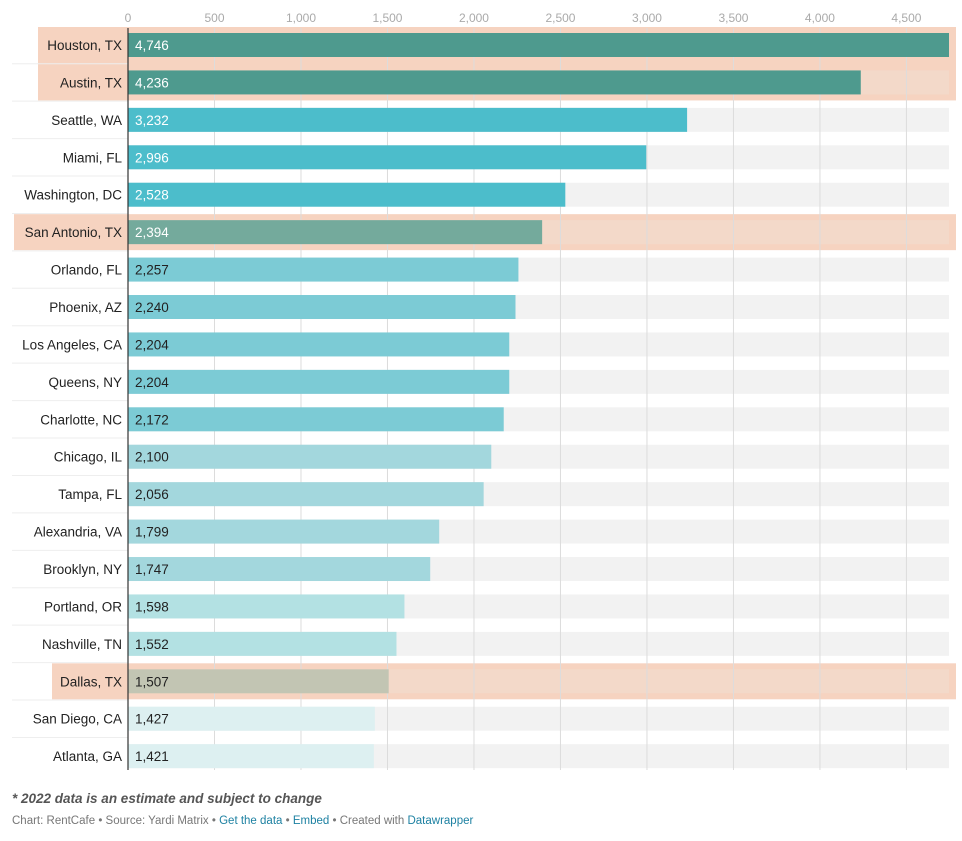 This screenshot has height=841, width=962. What do you see at coordinates (152, 307) in the screenshot?
I see `value-label: 2,240` at bounding box center [152, 307].